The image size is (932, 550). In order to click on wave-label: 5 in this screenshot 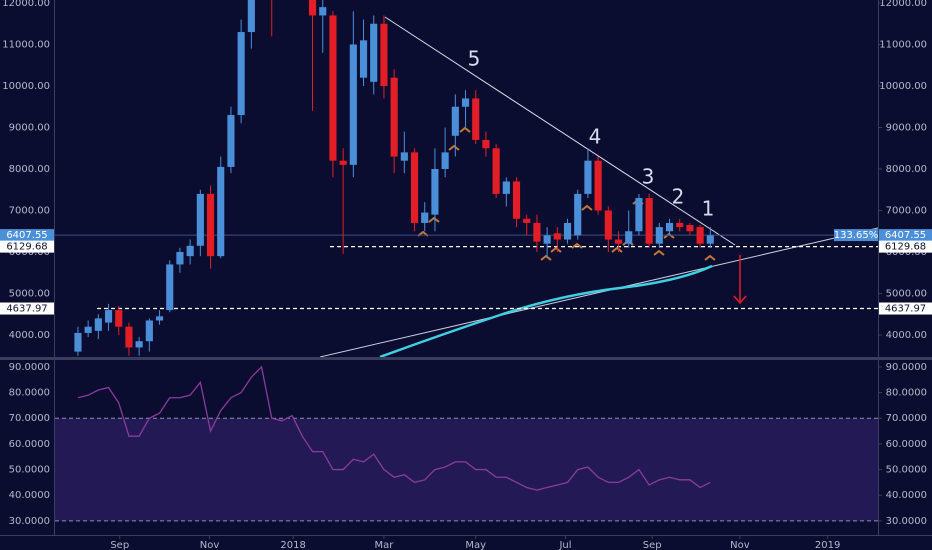, I will do `click(474, 59)`.